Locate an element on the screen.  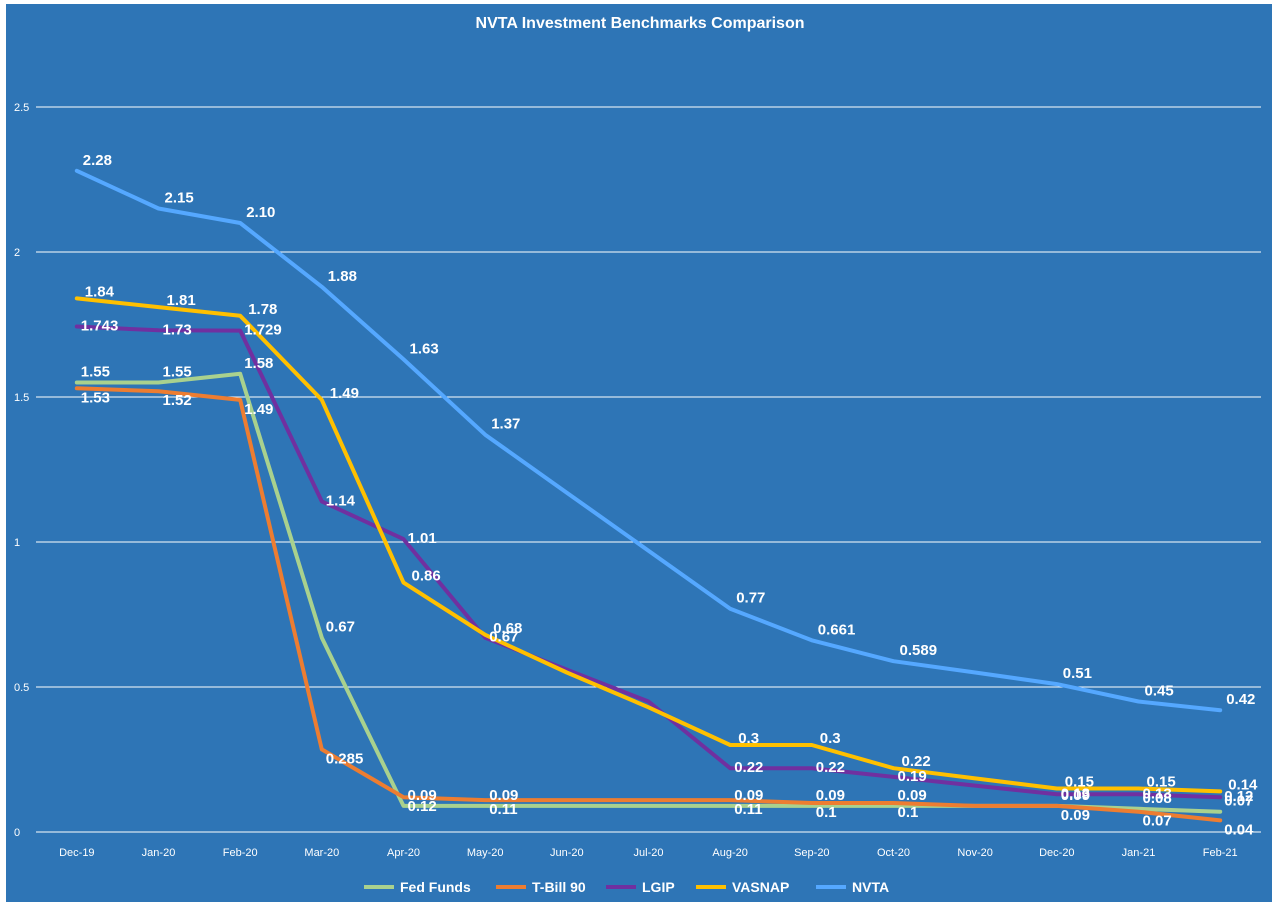
y-tick-label: 0 is located at coordinates (17, 833).